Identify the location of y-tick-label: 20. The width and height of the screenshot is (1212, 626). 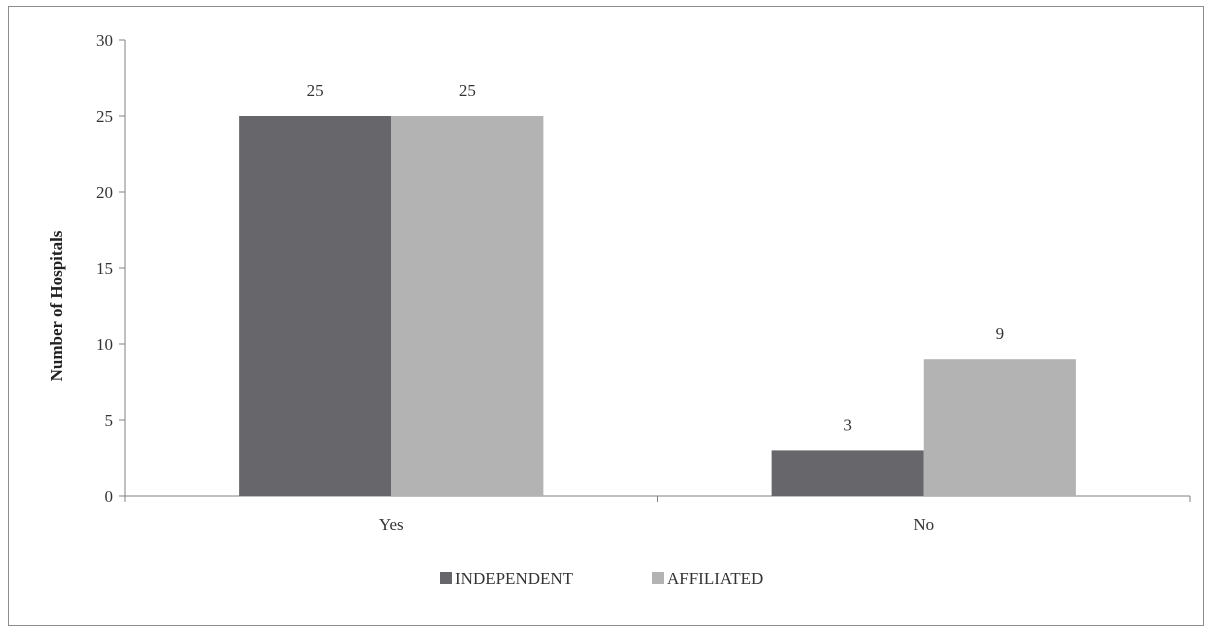
(104, 192).